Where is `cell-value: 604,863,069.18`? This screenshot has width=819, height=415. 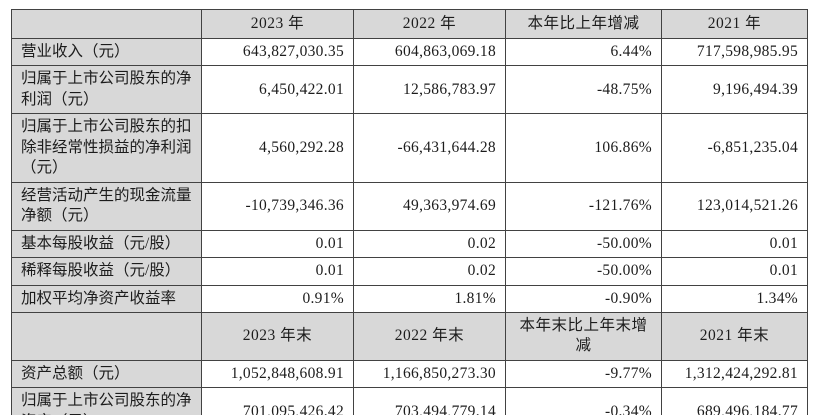 cell-value: 604,863,069.18 is located at coordinates (429, 52).